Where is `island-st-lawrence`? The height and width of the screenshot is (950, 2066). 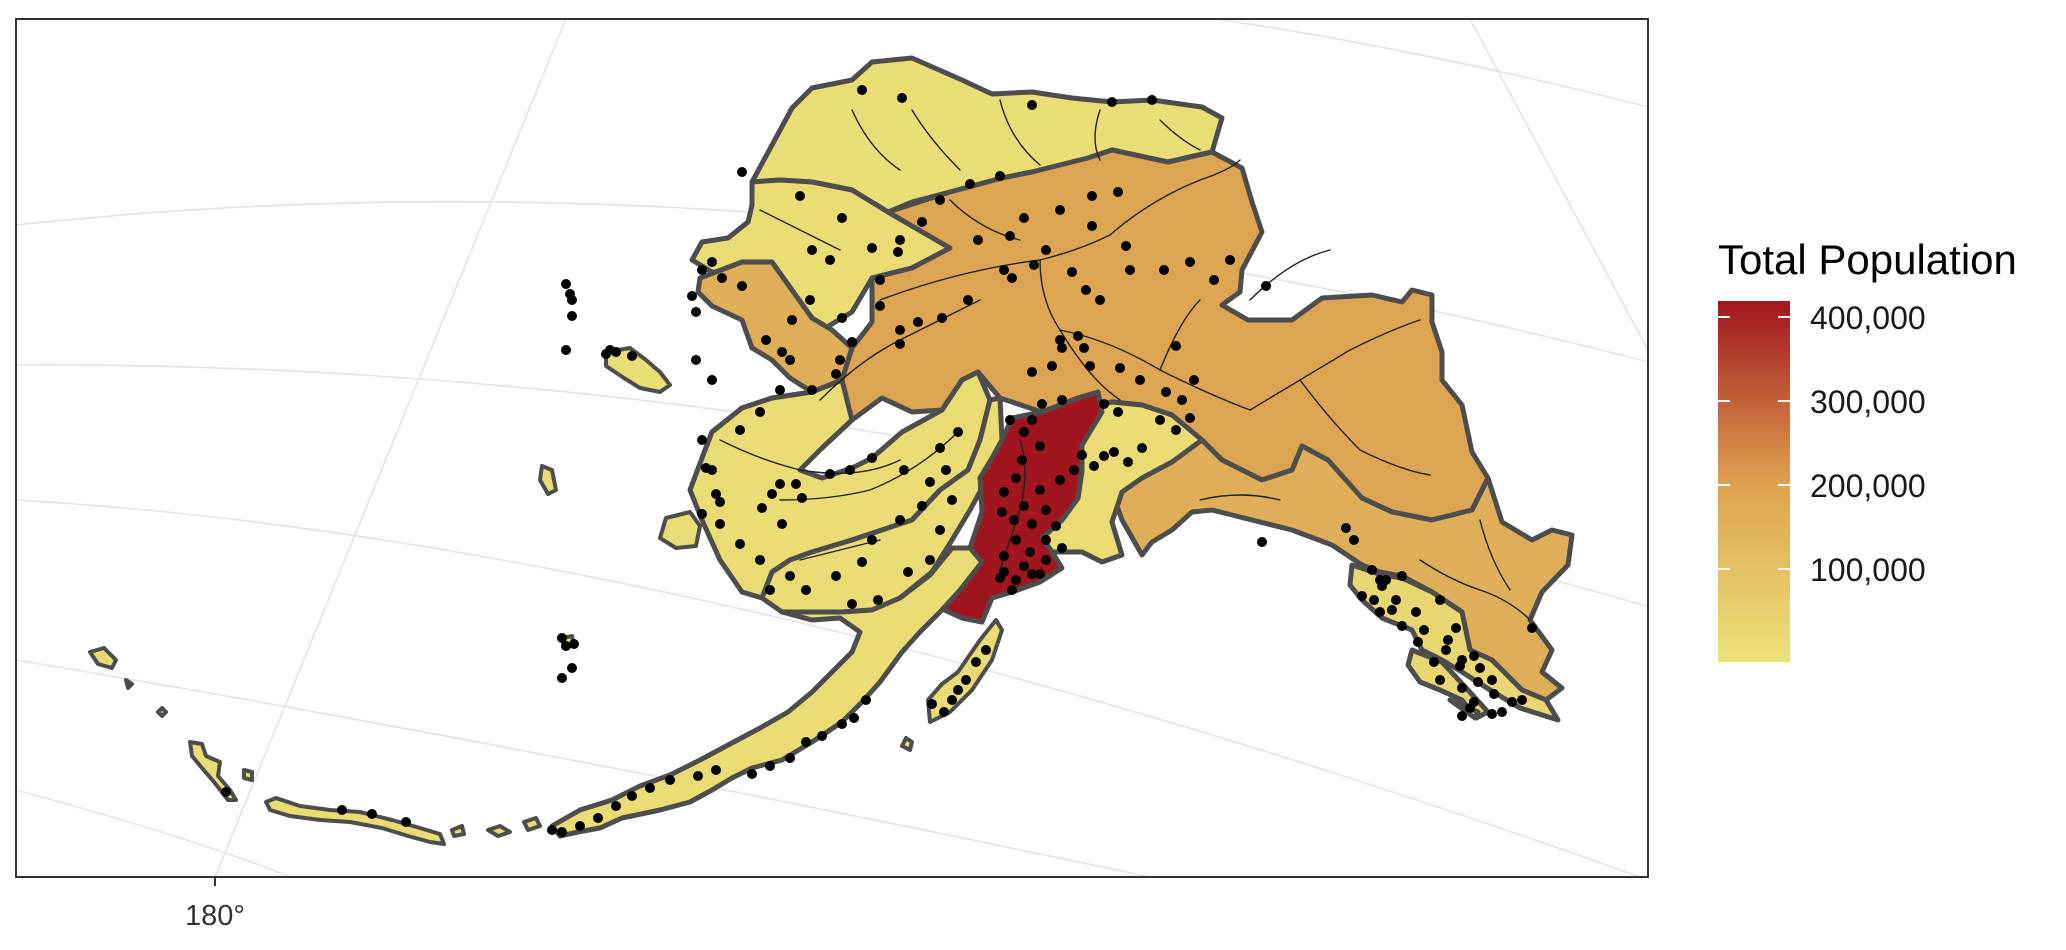
island-st-lawrence is located at coordinates (638, 370).